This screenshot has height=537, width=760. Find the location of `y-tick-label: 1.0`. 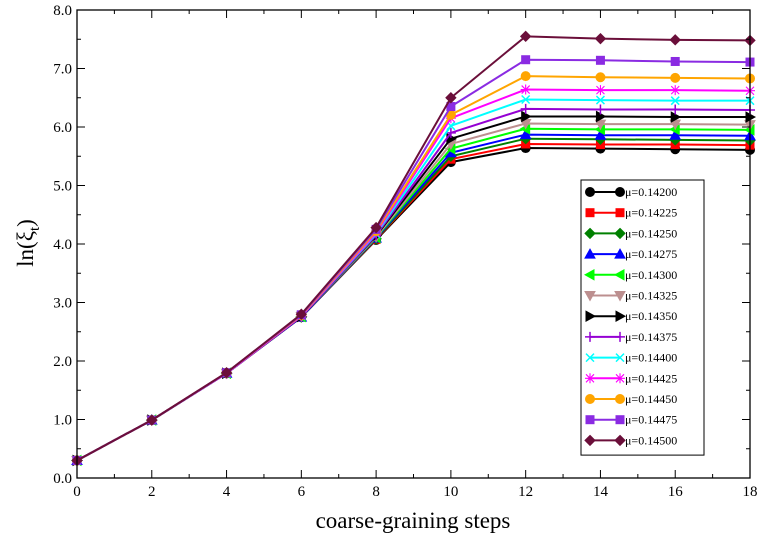

y-tick-label: 1.0 is located at coordinates (62, 421).